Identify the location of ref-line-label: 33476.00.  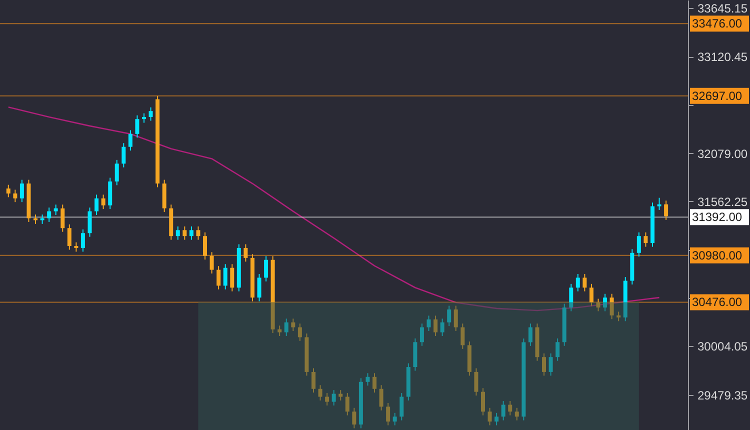
(717, 23).